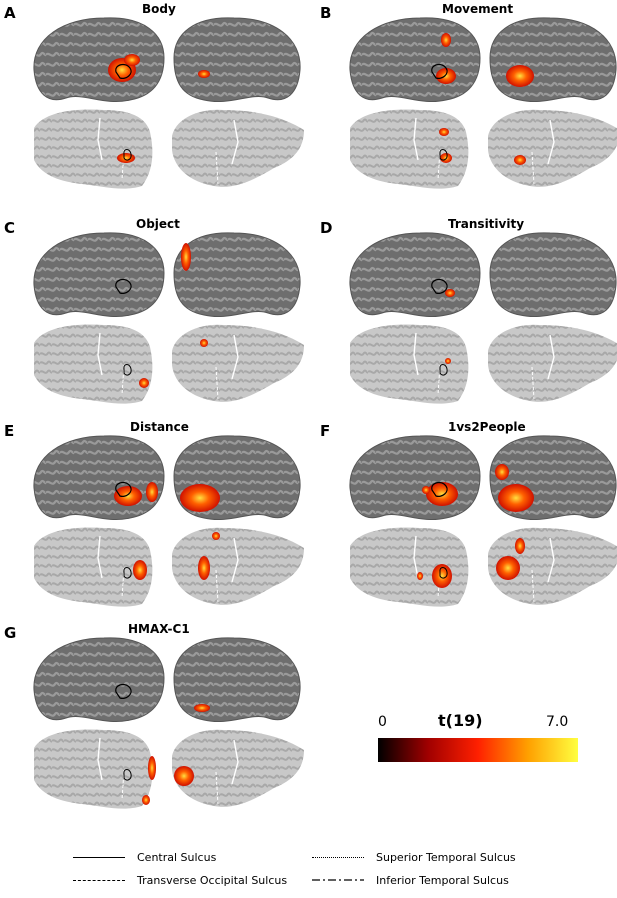 The height and width of the screenshot is (898, 617). Describe the element at coordinates (9, 431) in the screenshot. I see `panel-letter: E` at that location.